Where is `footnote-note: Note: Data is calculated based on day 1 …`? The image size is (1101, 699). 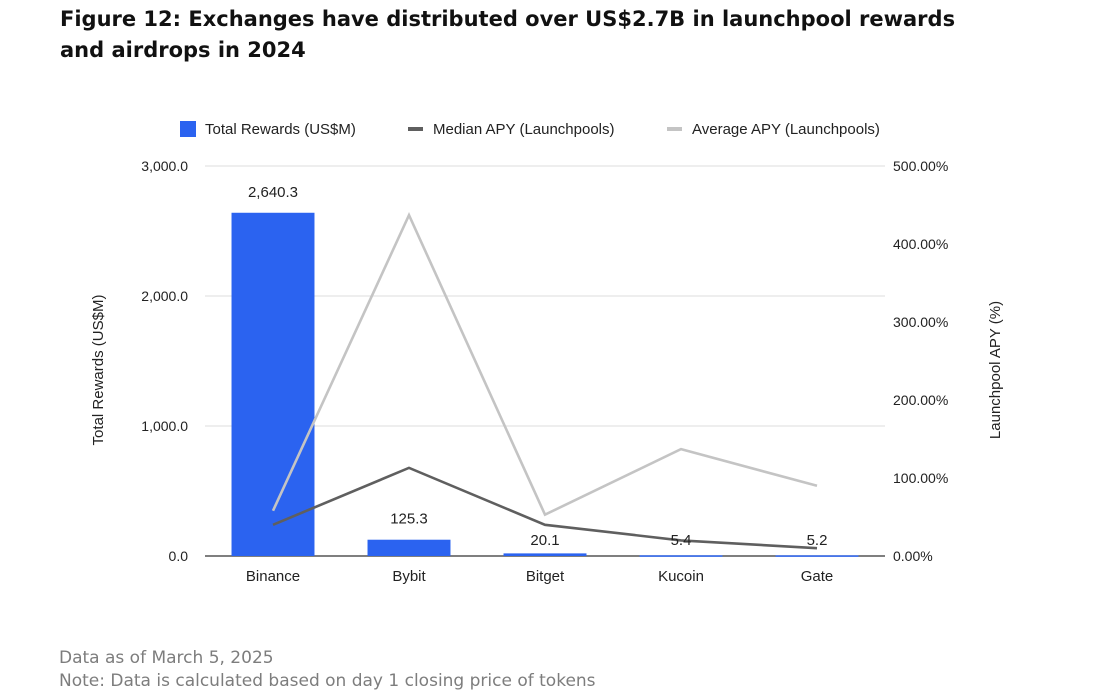 footnote-note: Note: Data is calculated based on day 1 … is located at coordinates (327, 681).